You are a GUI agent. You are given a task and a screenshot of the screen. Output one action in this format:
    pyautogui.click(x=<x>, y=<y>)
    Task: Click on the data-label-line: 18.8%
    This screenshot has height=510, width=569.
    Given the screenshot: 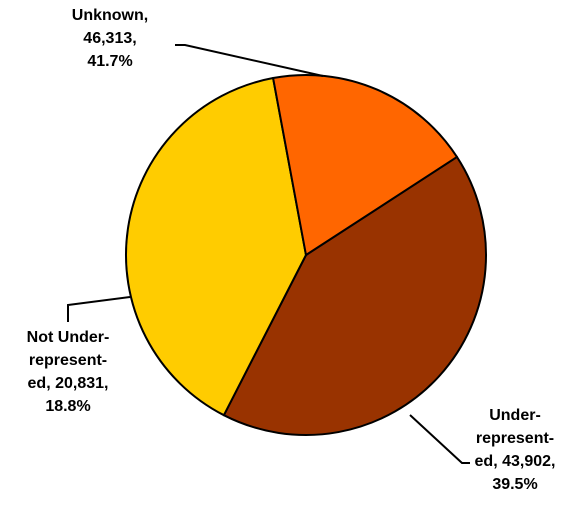 What is the action you would take?
    pyautogui.click(x=67, y=406)
    